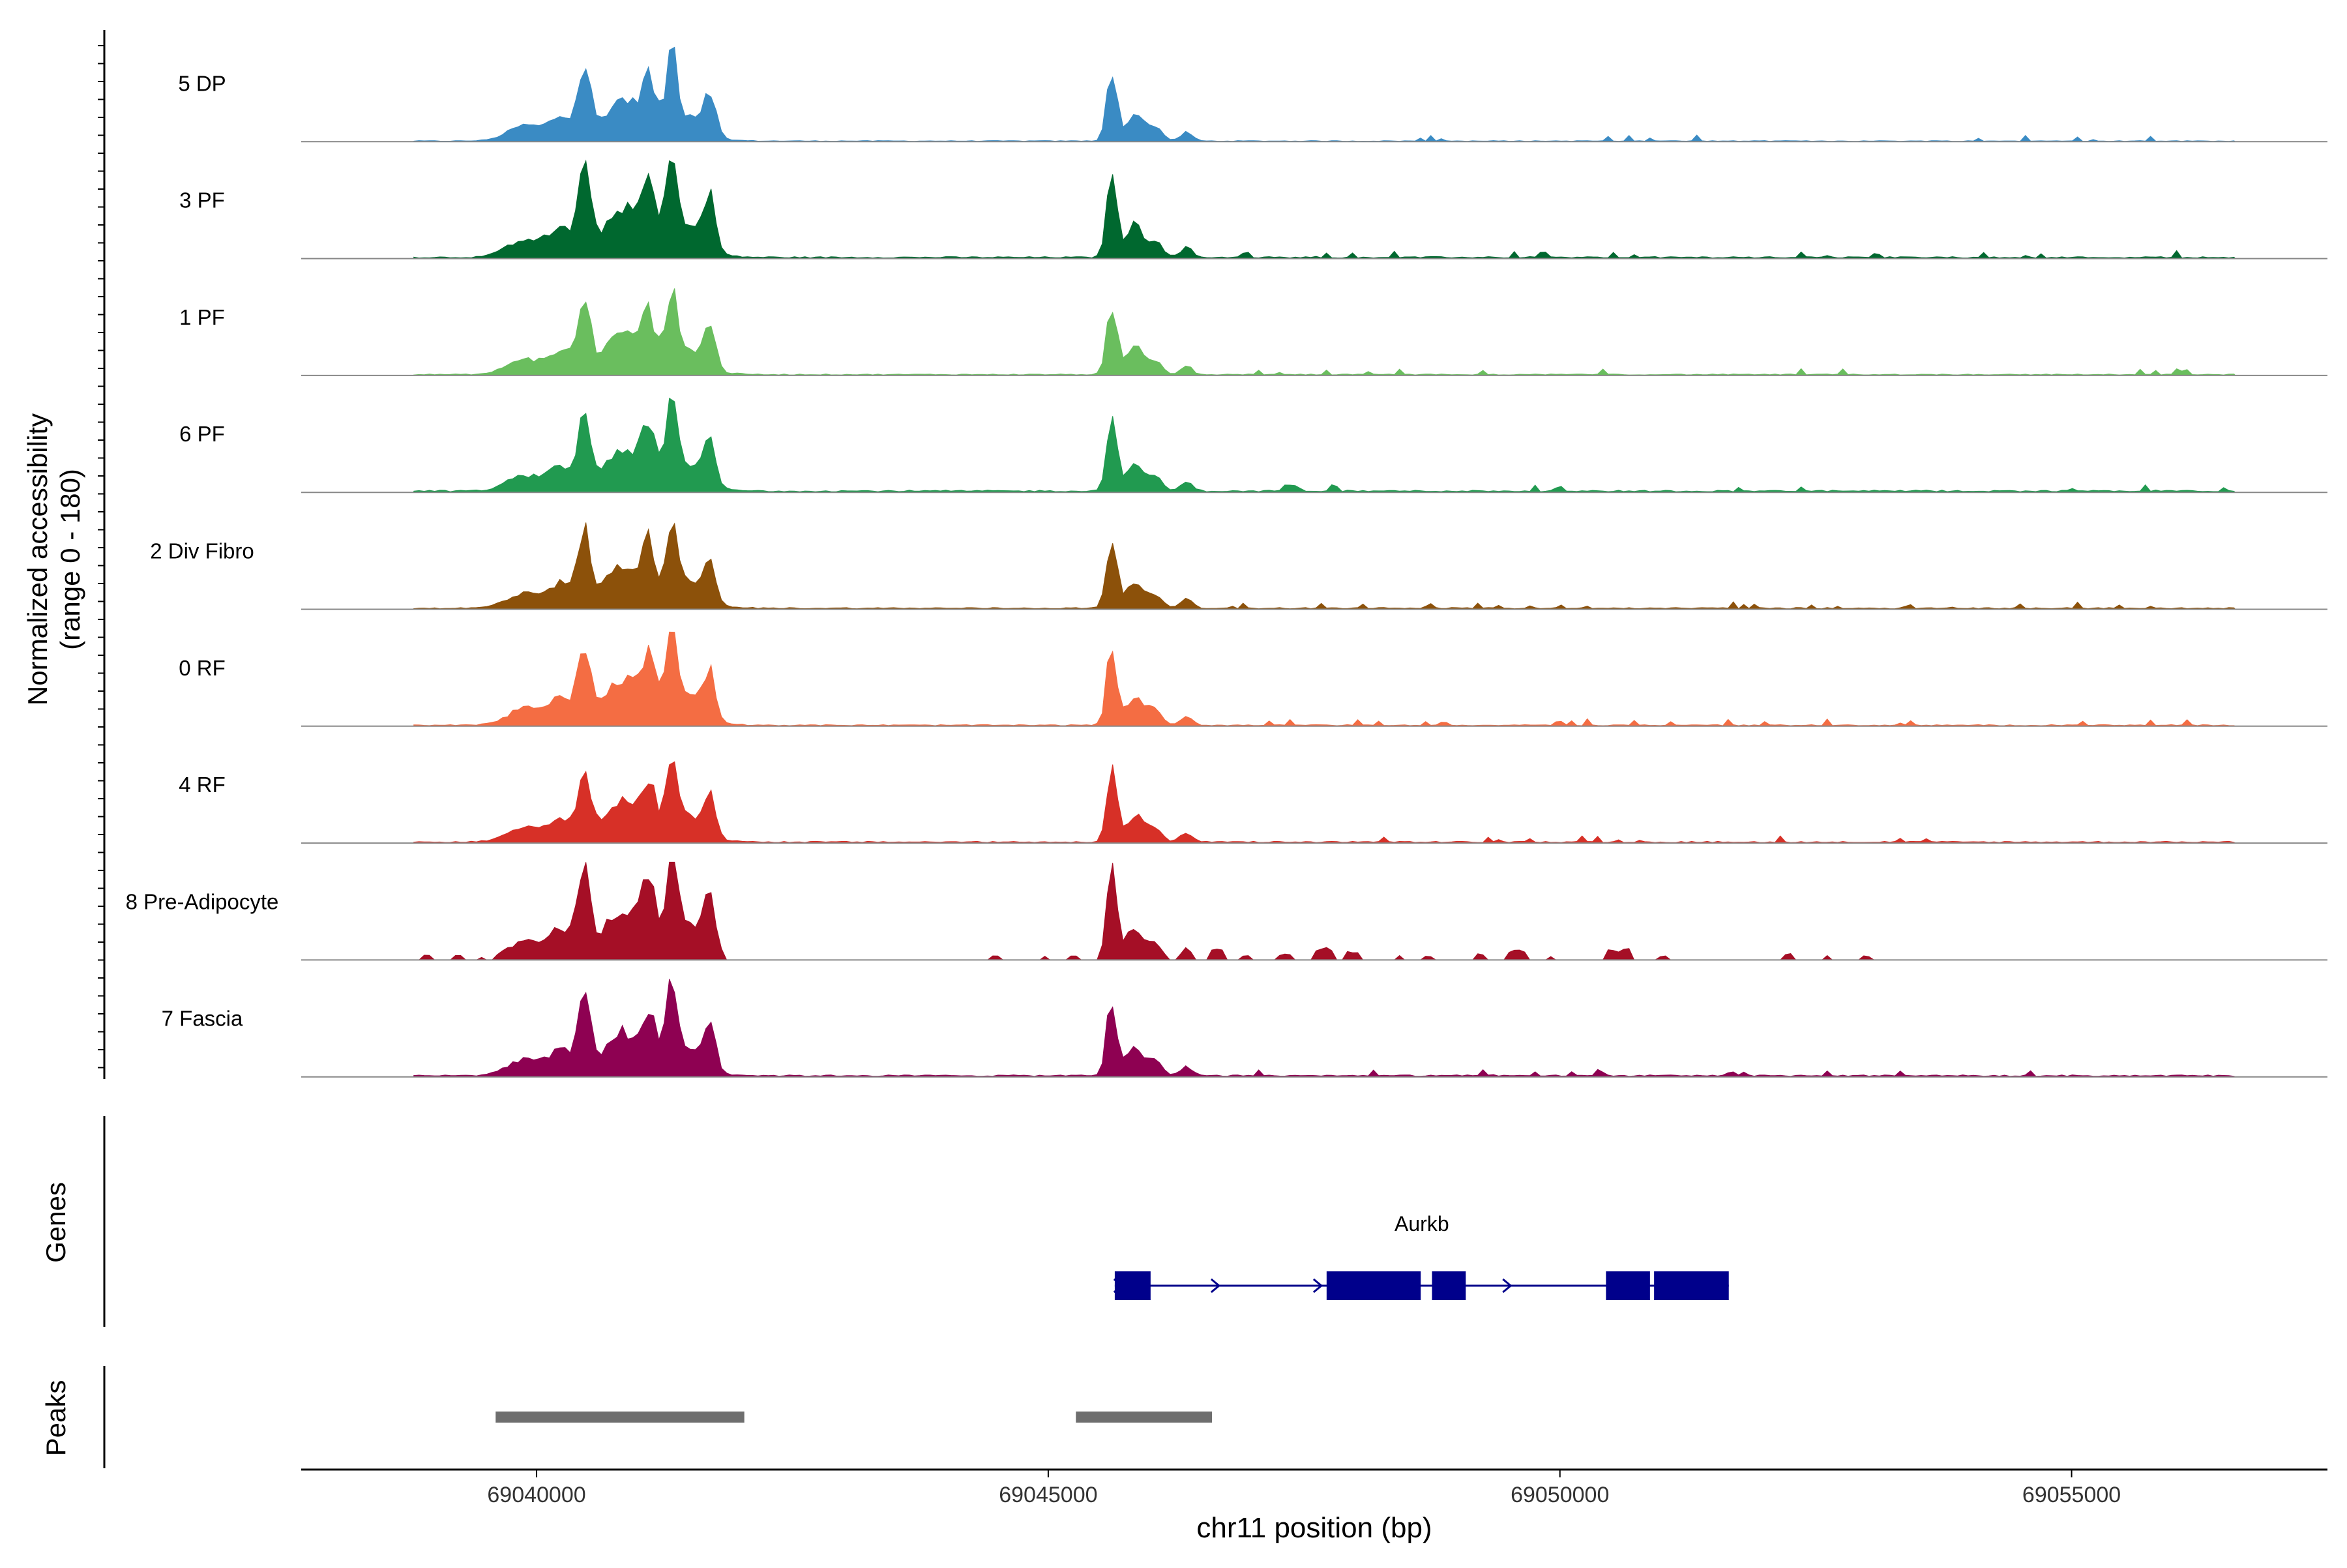 This screenshot has width=2347, height=1568. Describe the element at coordinates (1048, 1495) in the screenshot. I see `x-tick-label: 69045000` at that location.